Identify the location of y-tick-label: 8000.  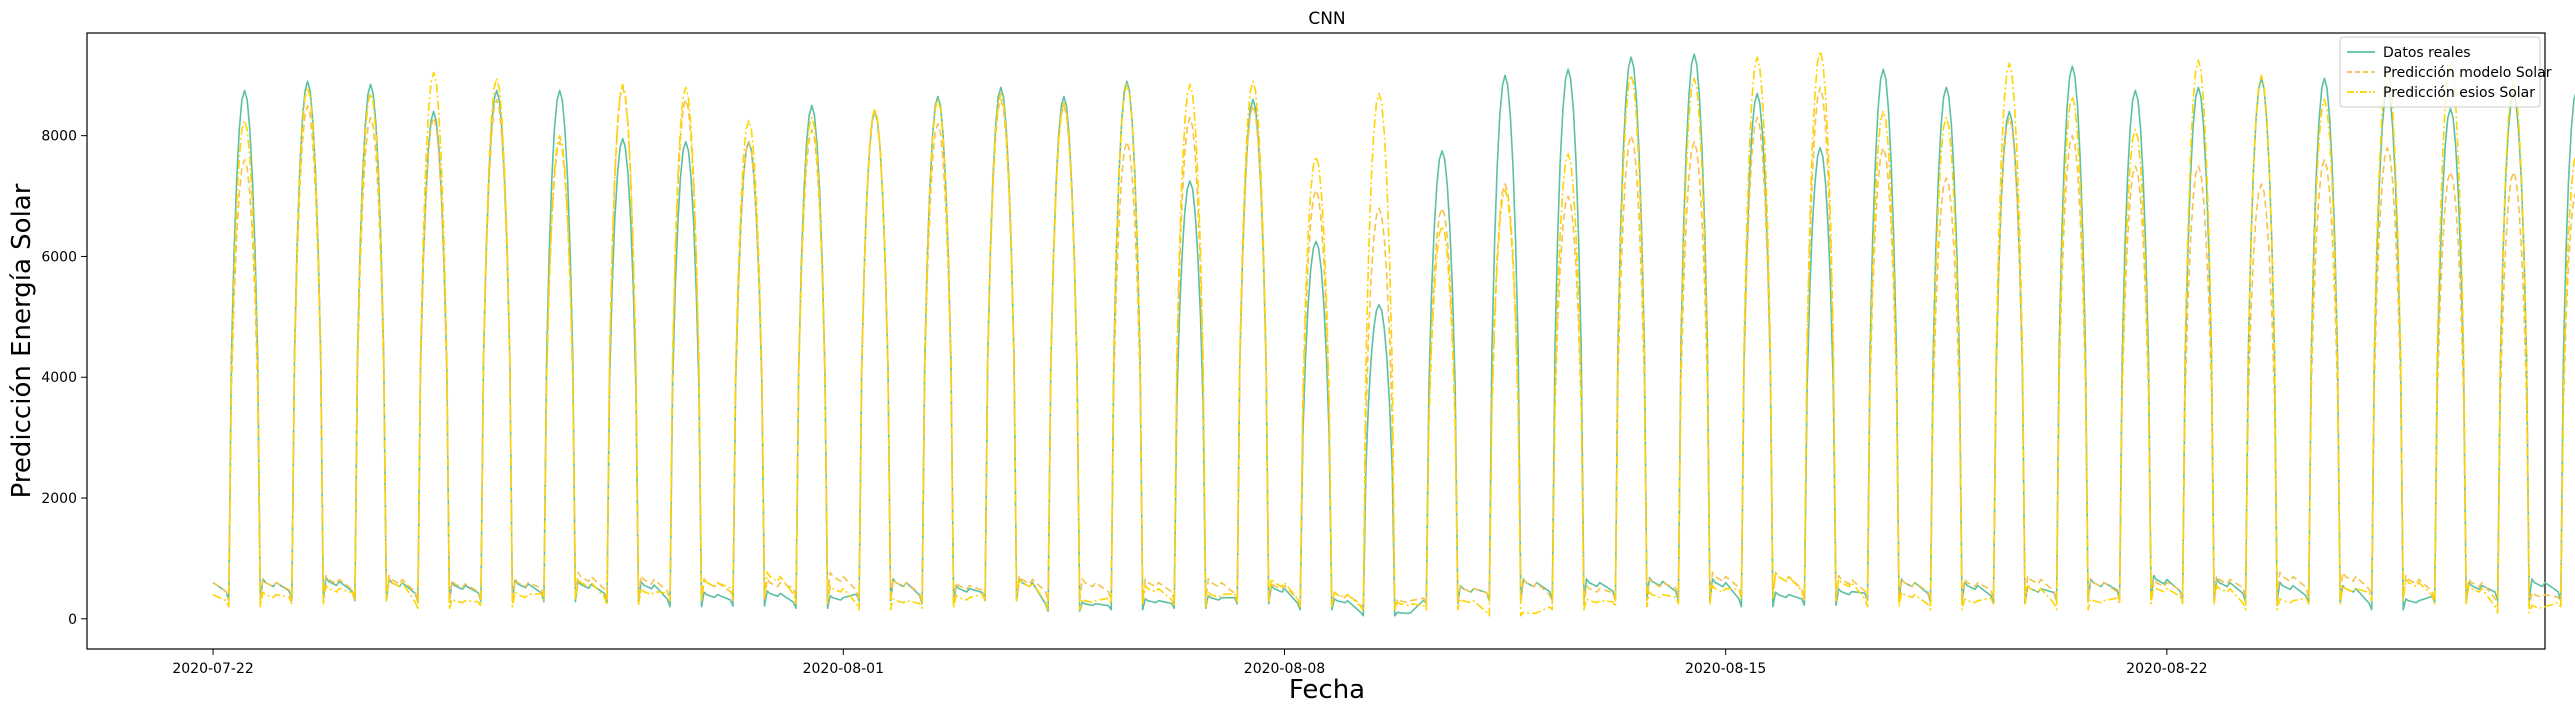
(59, 137).